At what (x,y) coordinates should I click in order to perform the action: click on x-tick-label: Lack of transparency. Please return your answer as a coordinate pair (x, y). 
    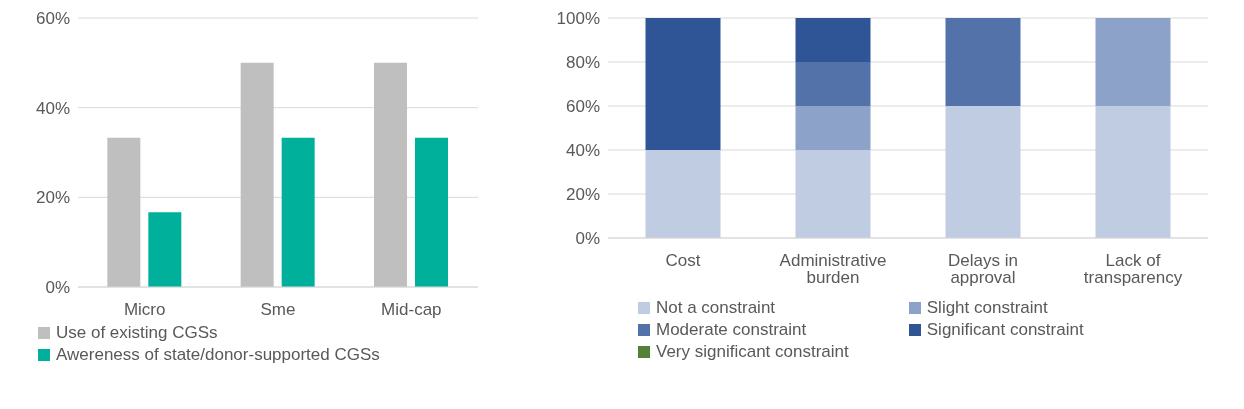
    Looking at the image, I should click on (1133, 269).